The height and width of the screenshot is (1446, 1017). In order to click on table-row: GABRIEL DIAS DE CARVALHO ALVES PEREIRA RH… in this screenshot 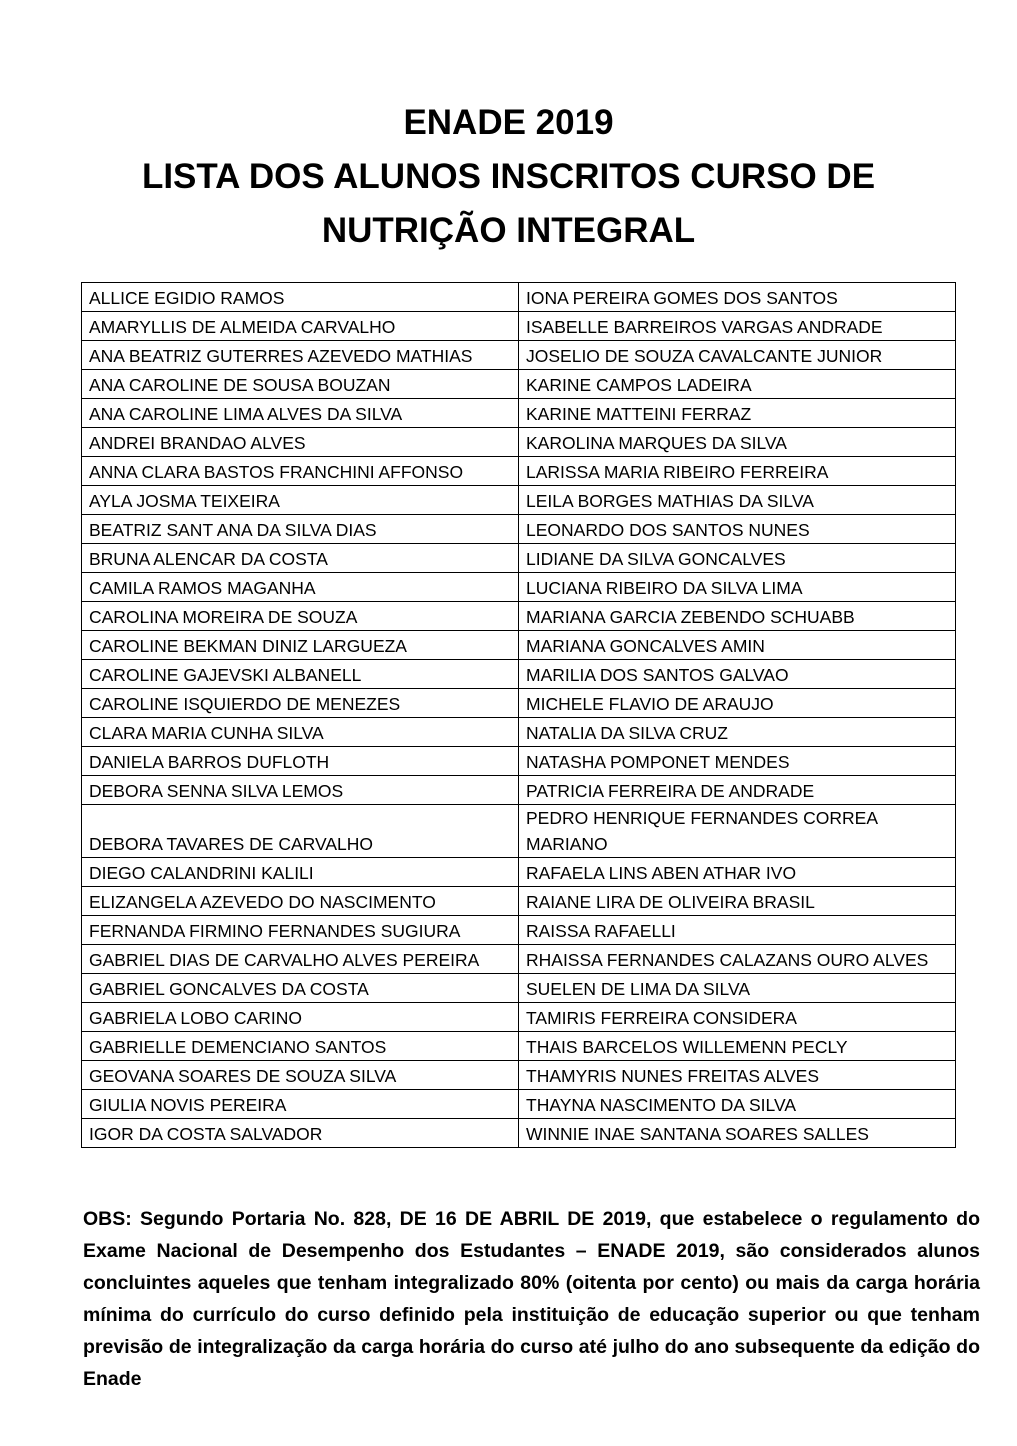, I will do `click(518, 959)`.